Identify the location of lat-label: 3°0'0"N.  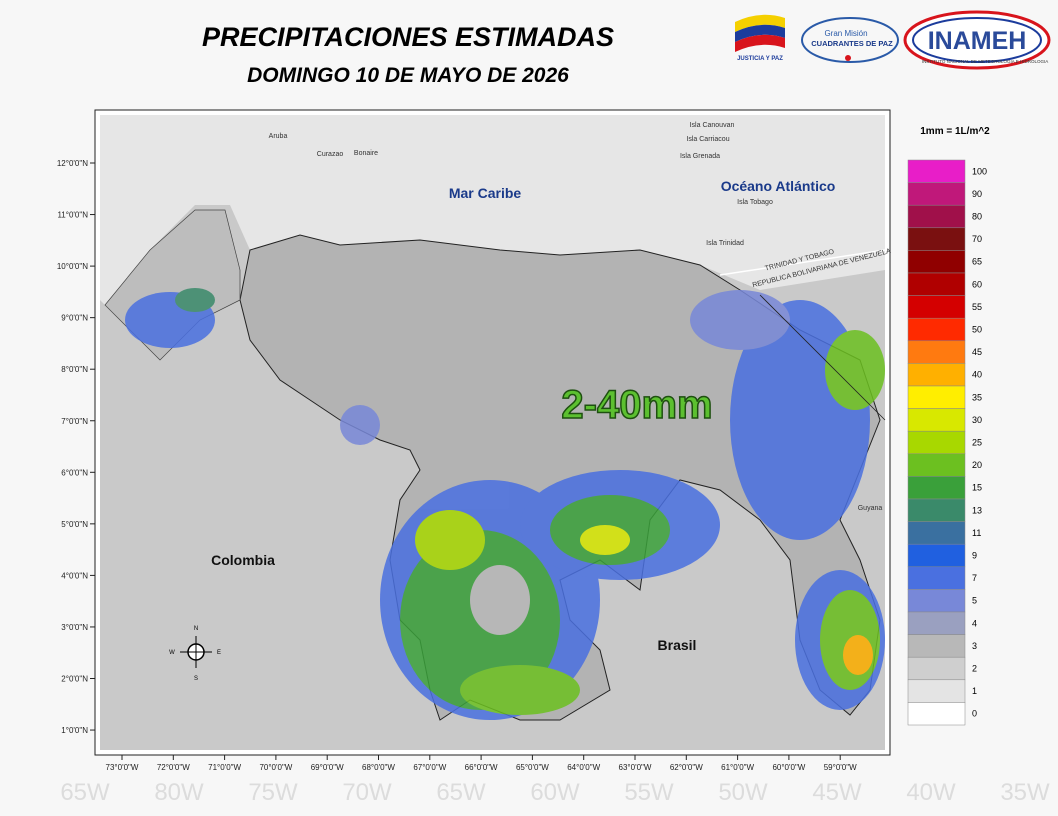
(74, 627).